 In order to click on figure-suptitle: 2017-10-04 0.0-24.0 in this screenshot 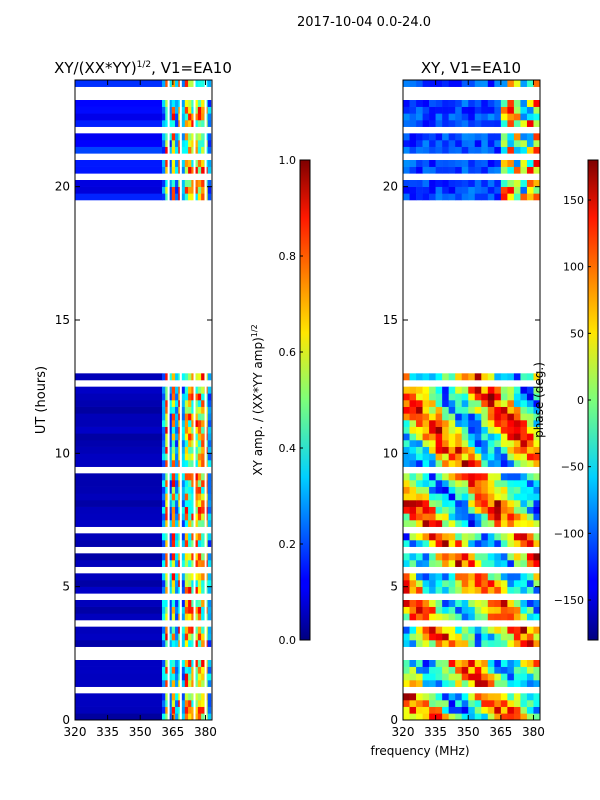, I will do `click(364, 22)`.